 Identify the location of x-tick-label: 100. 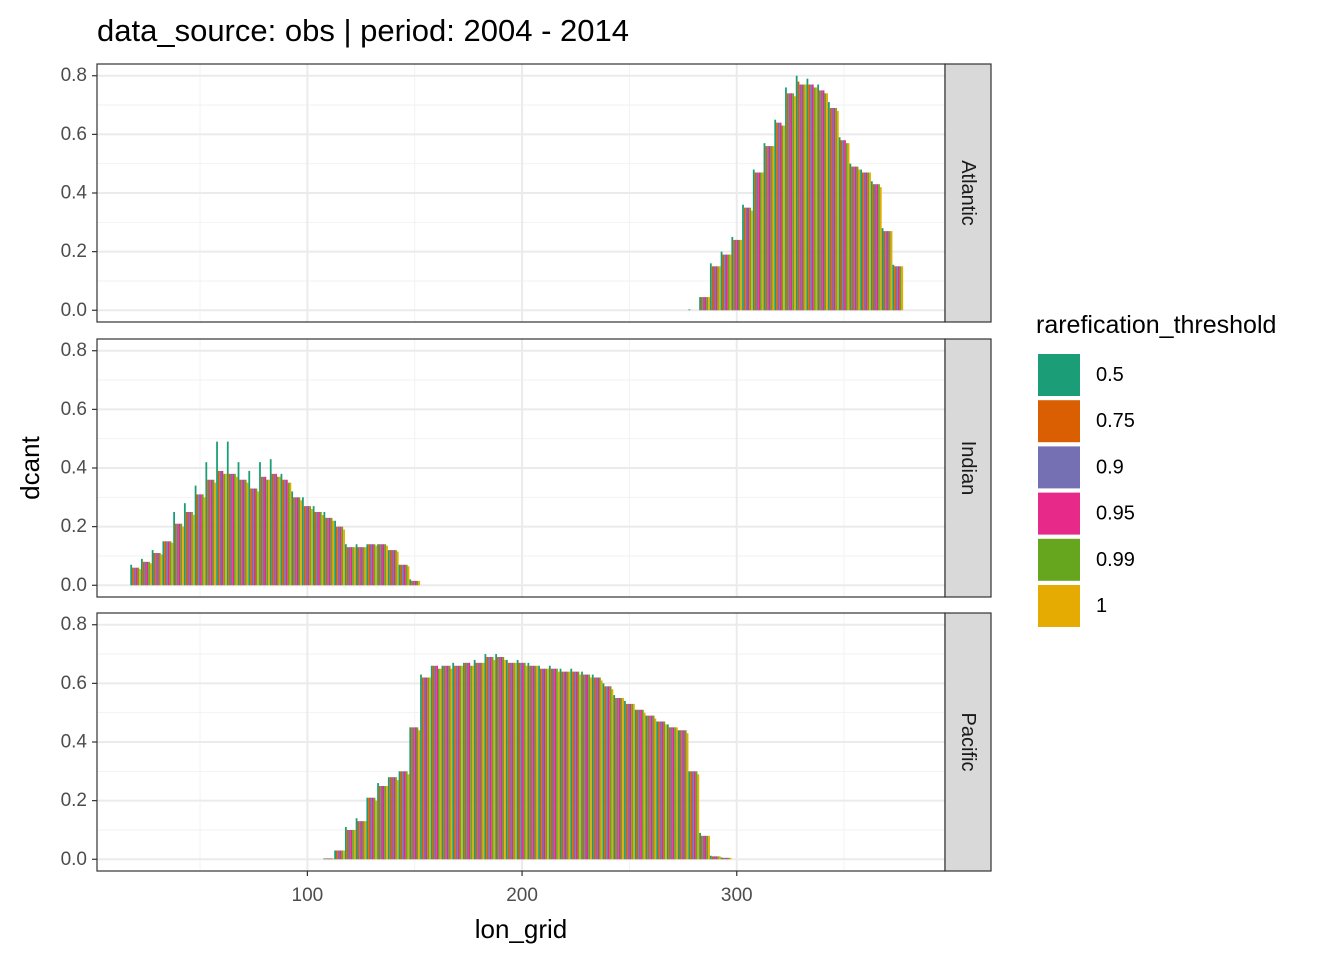
(308, 895).